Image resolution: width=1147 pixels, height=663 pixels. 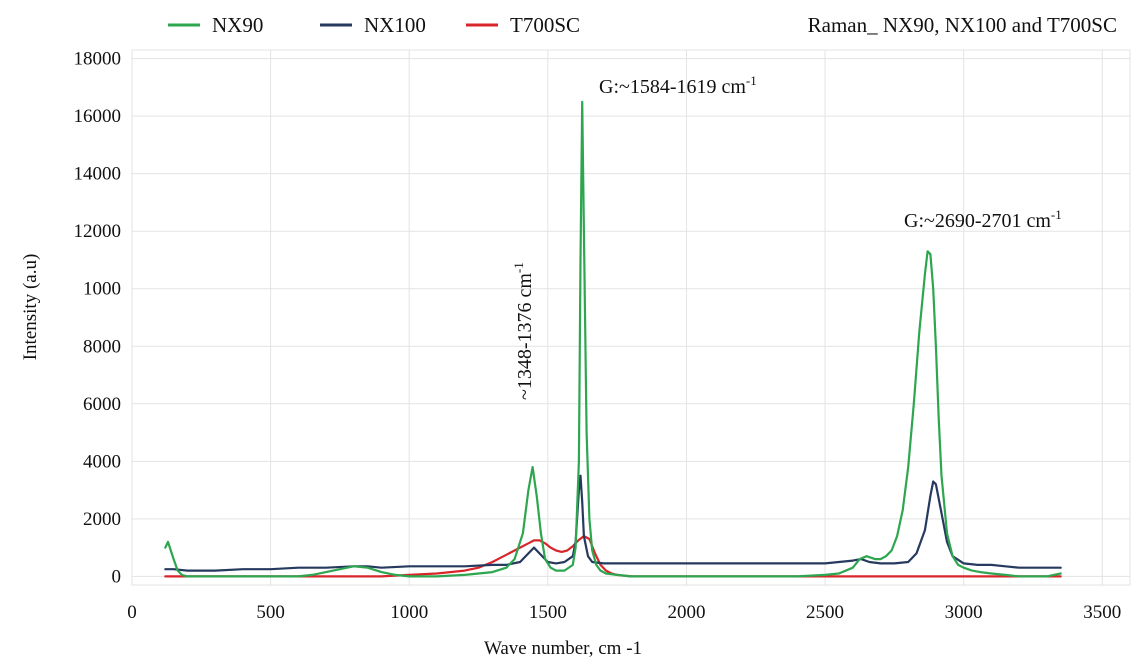 What do you see at coordinates (548, 612) in the screenshot?
I see `x-tick-label: 1500` at bounding box center [548, 612].